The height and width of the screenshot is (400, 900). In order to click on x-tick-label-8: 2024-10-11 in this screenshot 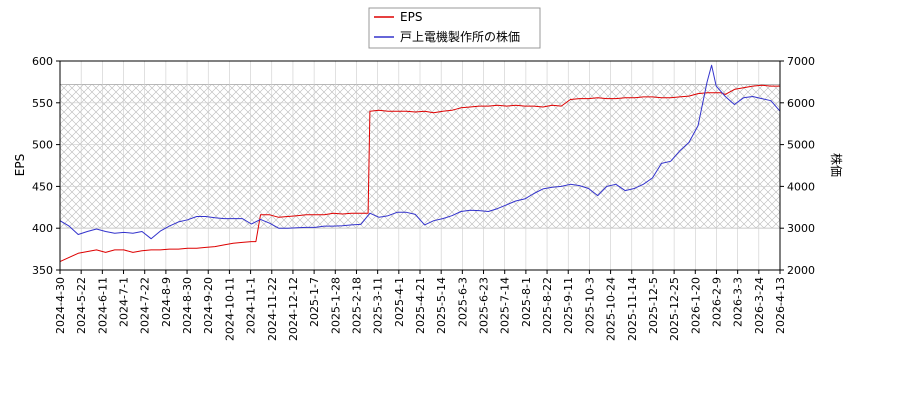, I will do `click(229, 309)`.